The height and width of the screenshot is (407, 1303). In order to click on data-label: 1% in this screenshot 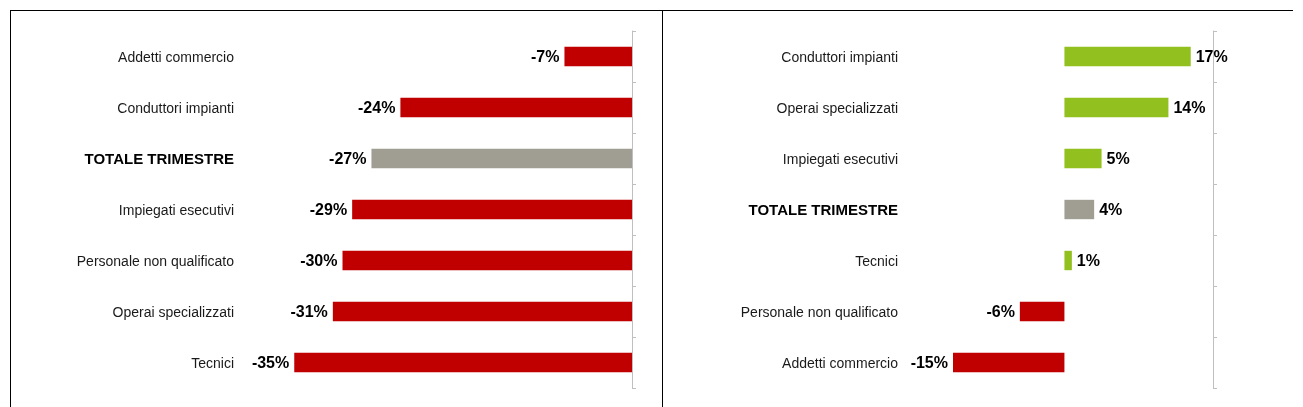, I will do `click(1088, 260)`.